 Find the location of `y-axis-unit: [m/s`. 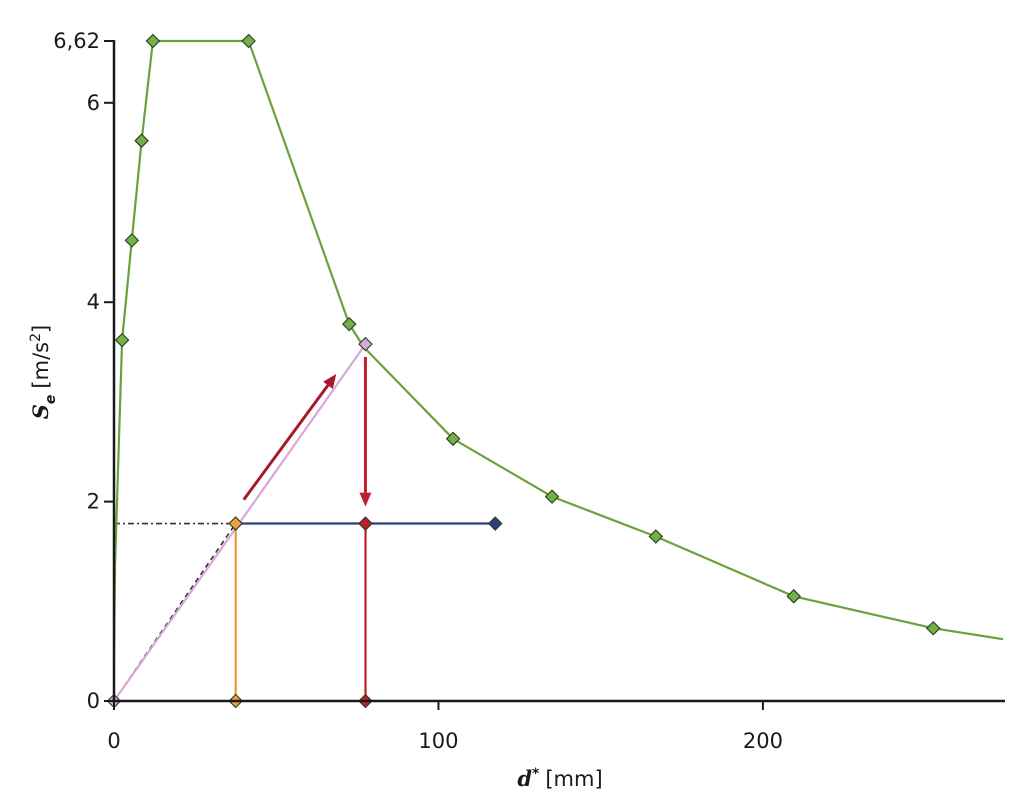

y-axis-unit: [m/s is located at coordinates (41, 365).